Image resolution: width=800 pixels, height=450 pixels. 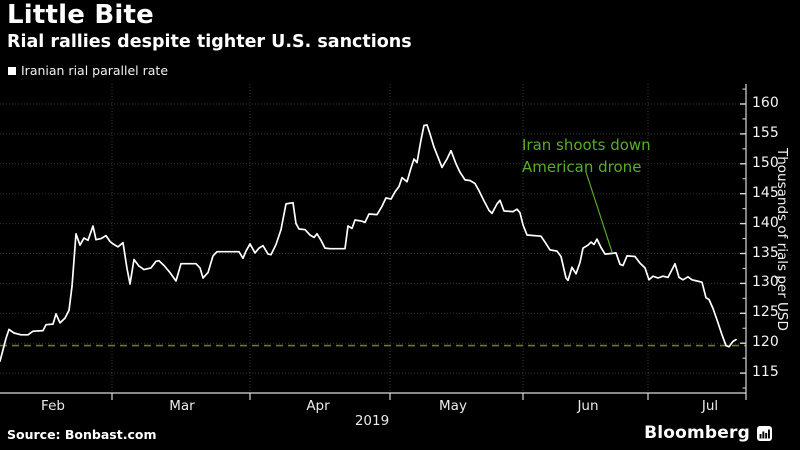 What do you see at coordinates (765, 162) in the screenshot?
I see `y-tick-label-150: 150` at bounding box center [765, 162].